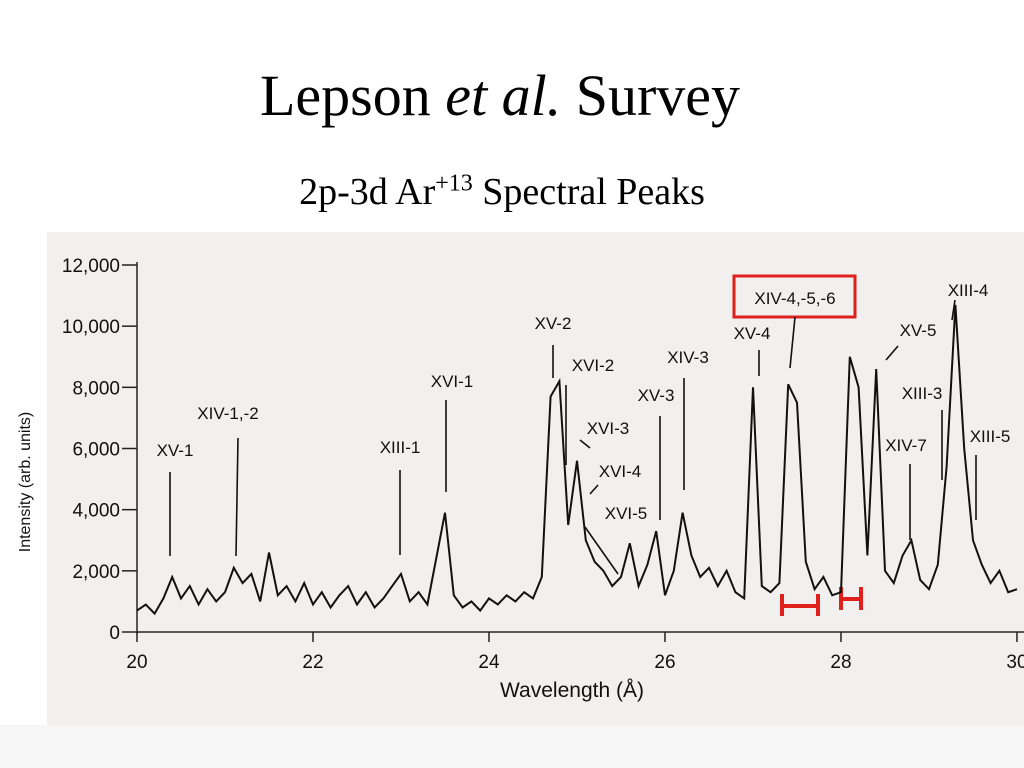 The image size is (1024, 768). What do you see at coordinates (906, 445) in the screenshot?
I see `peak-label: XIV-7` at bounding box center [906, 445].